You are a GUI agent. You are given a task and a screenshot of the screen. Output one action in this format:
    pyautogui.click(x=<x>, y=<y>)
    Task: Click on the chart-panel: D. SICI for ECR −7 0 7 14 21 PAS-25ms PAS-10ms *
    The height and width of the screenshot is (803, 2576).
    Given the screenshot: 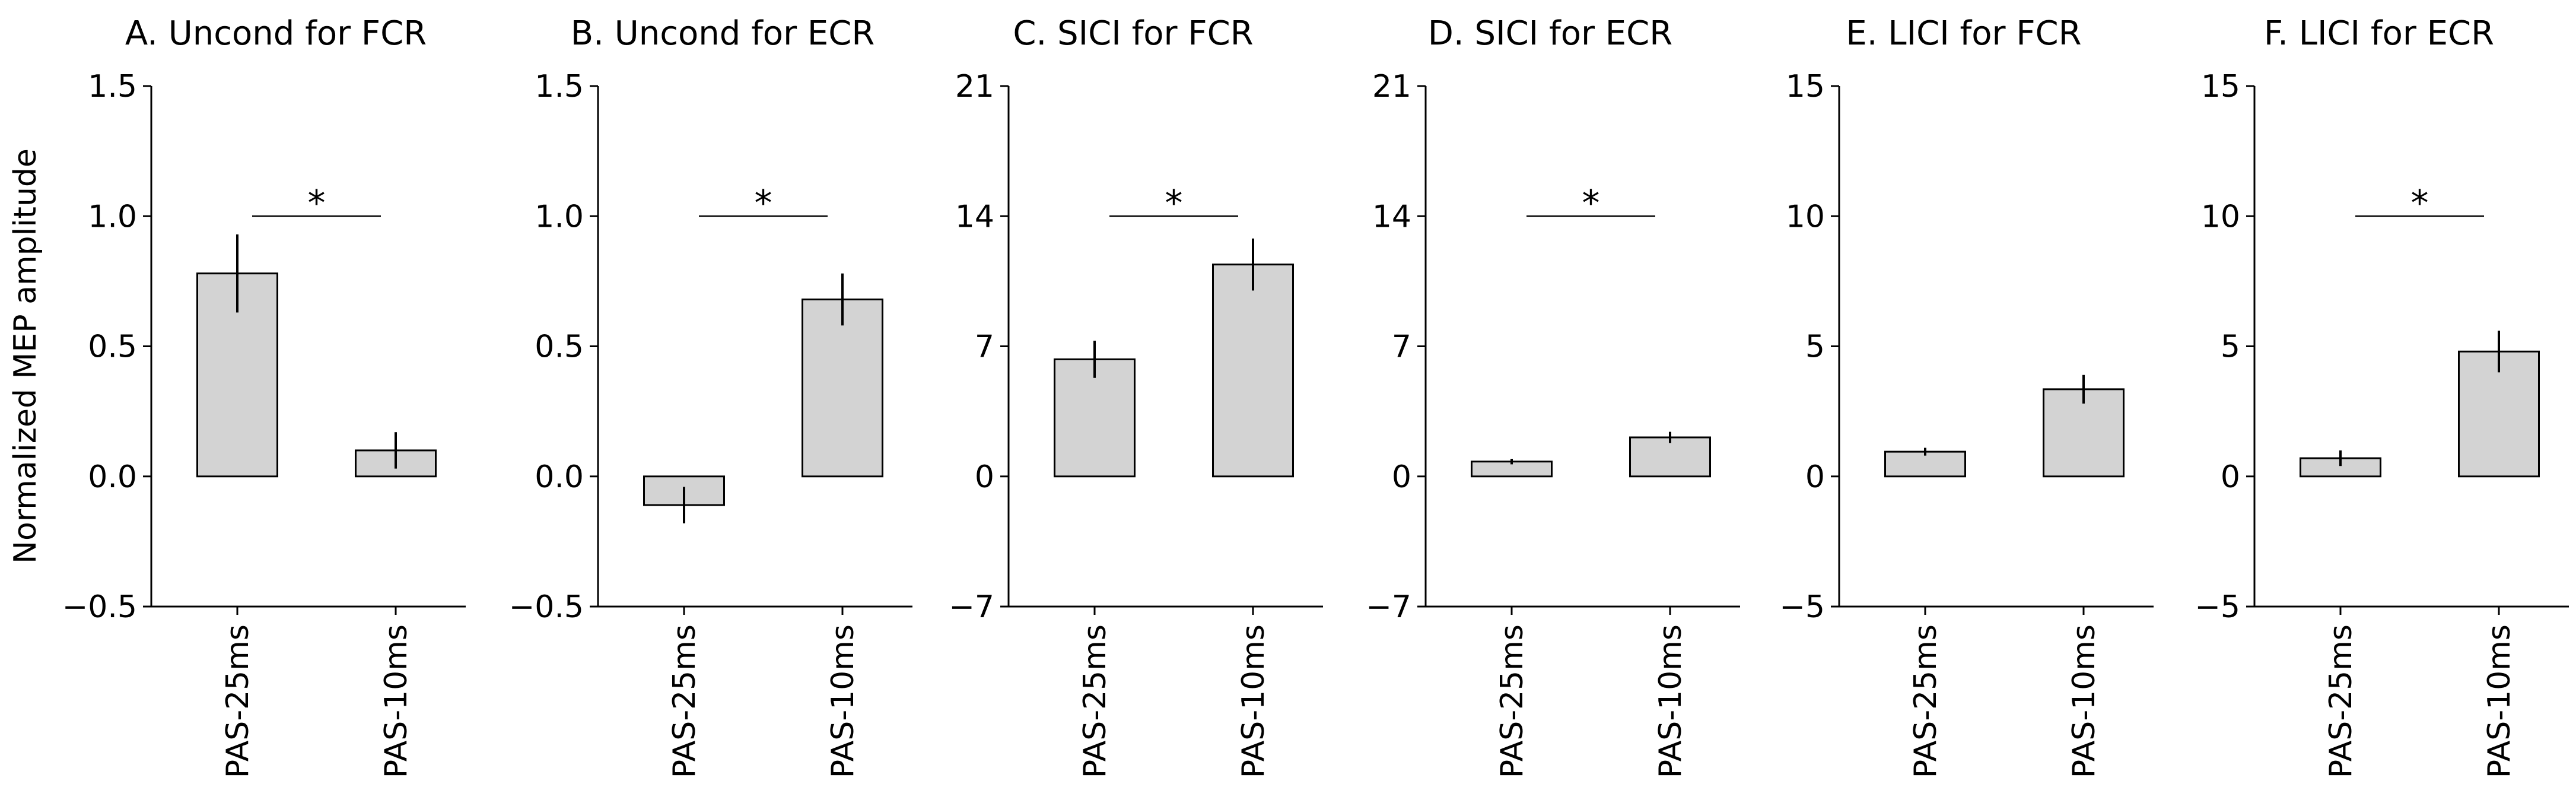 What is the action you would take?
    pyautogui.click(x=1553, y=396)
    